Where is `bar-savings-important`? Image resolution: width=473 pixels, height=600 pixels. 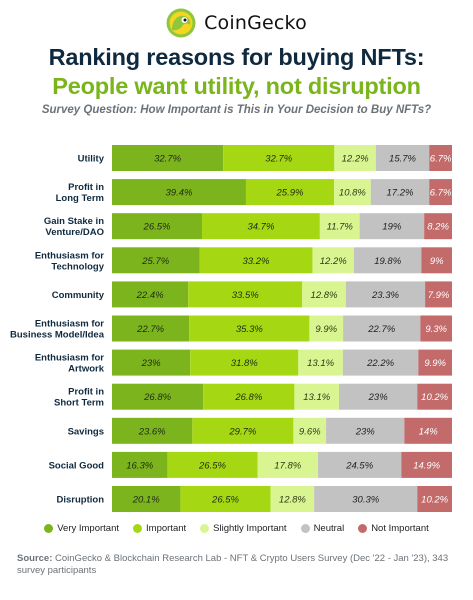 bar-savings-important is located at coordinates (243, 430).